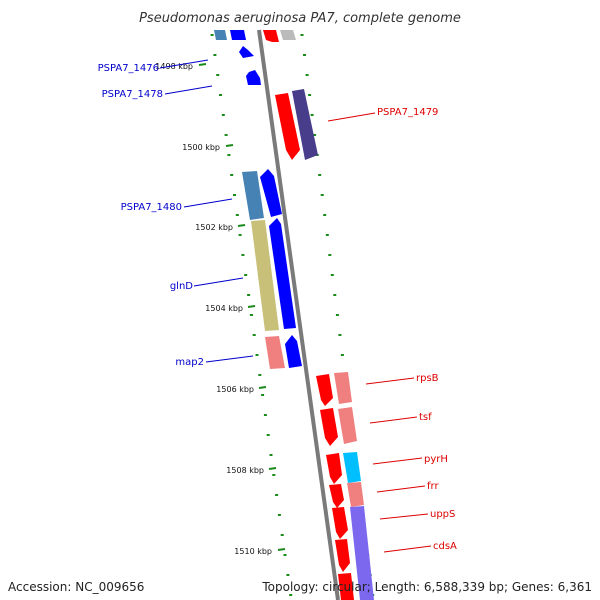  I want to click on gene-feature-cdsA, so click(342, 555).